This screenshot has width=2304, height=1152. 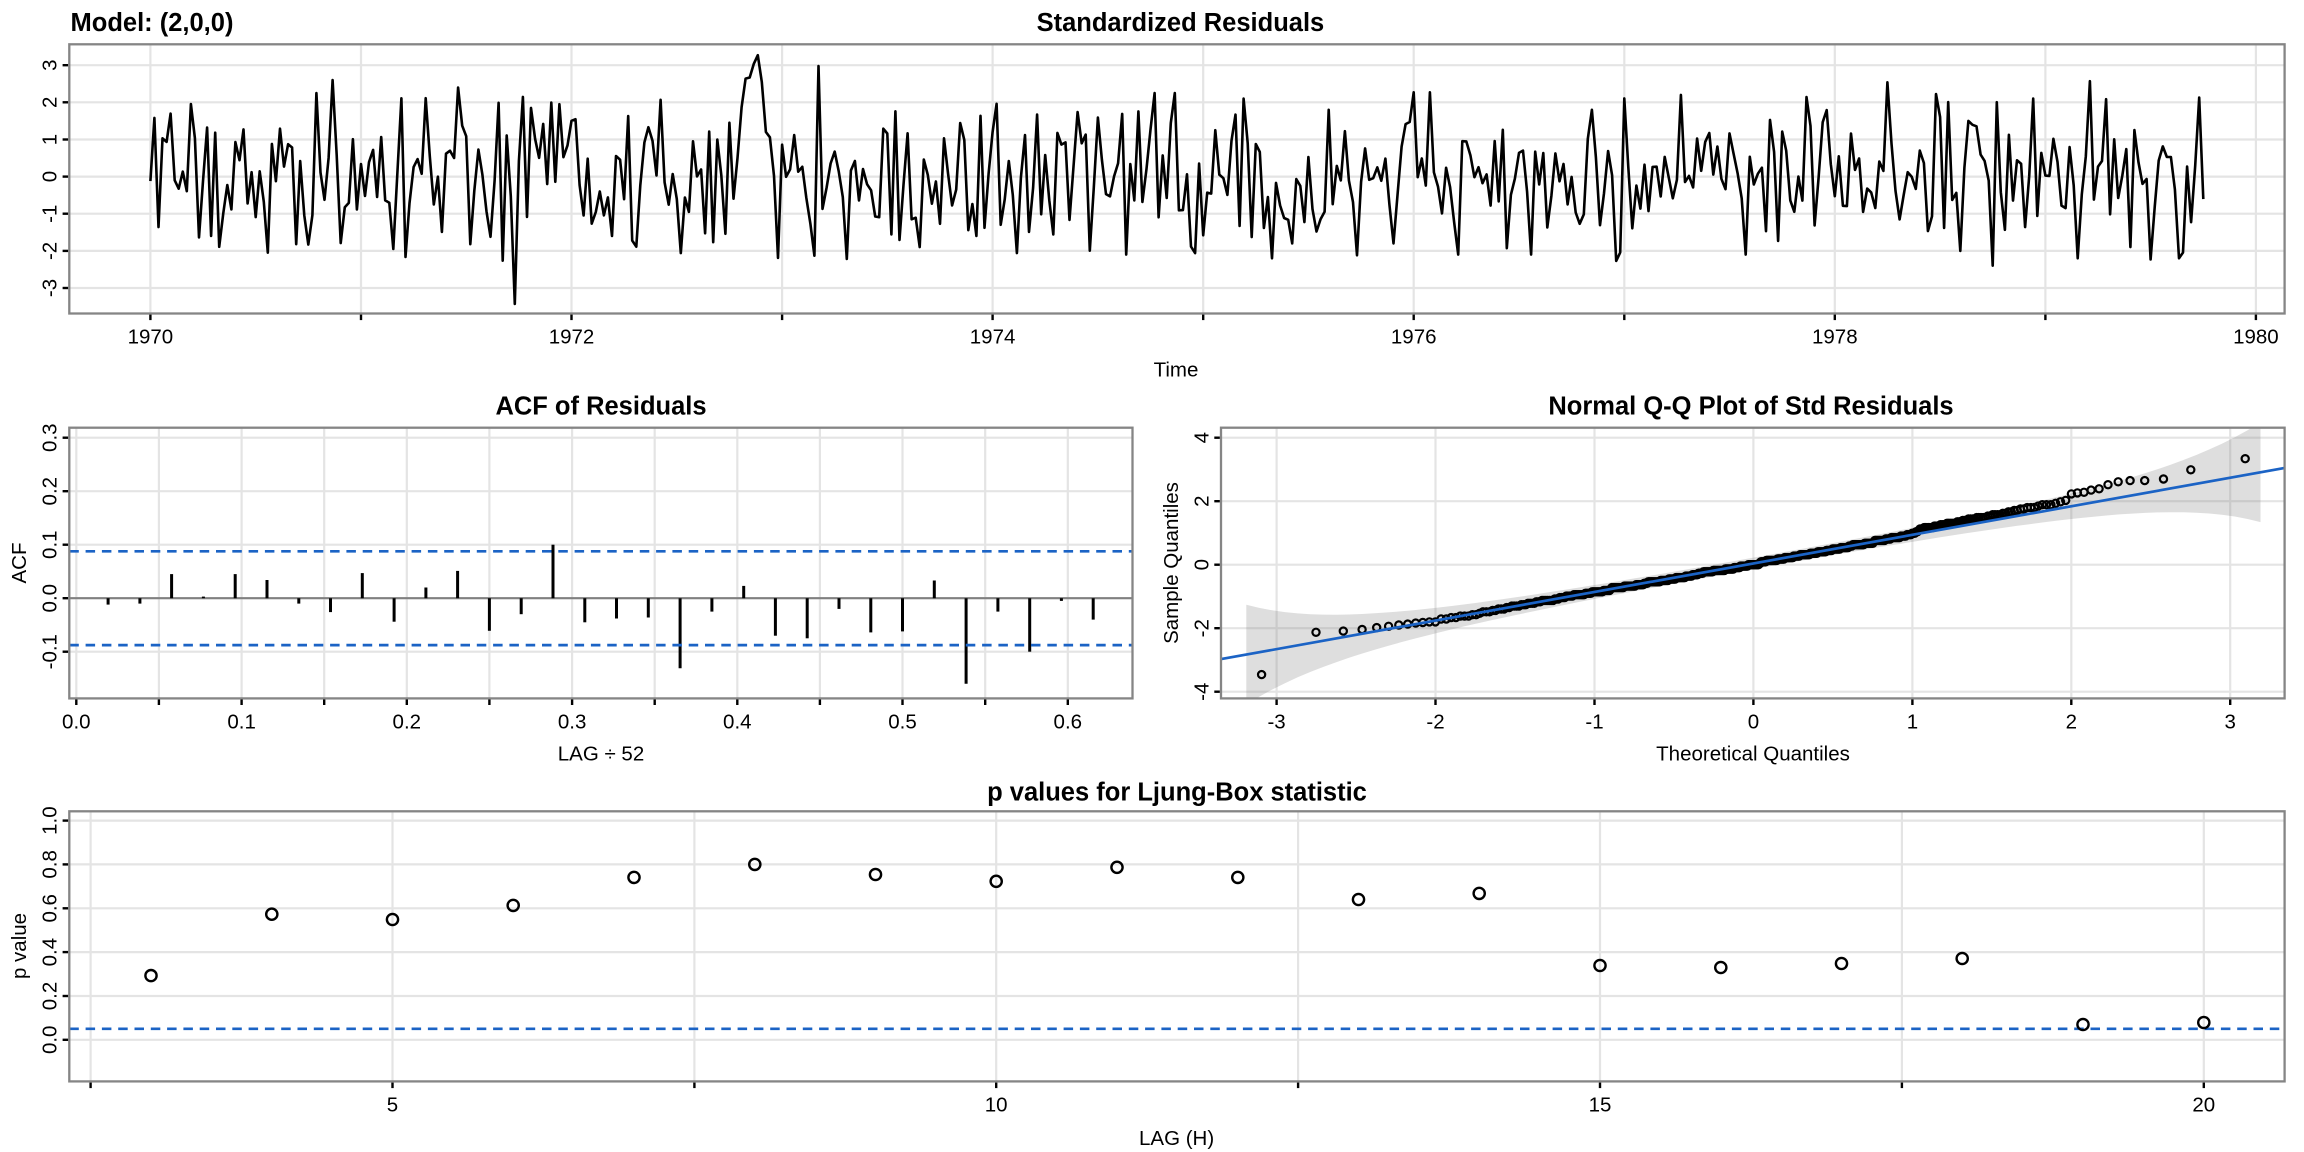 I want to click on svg-text: 1970, so click(x=151, y=337).